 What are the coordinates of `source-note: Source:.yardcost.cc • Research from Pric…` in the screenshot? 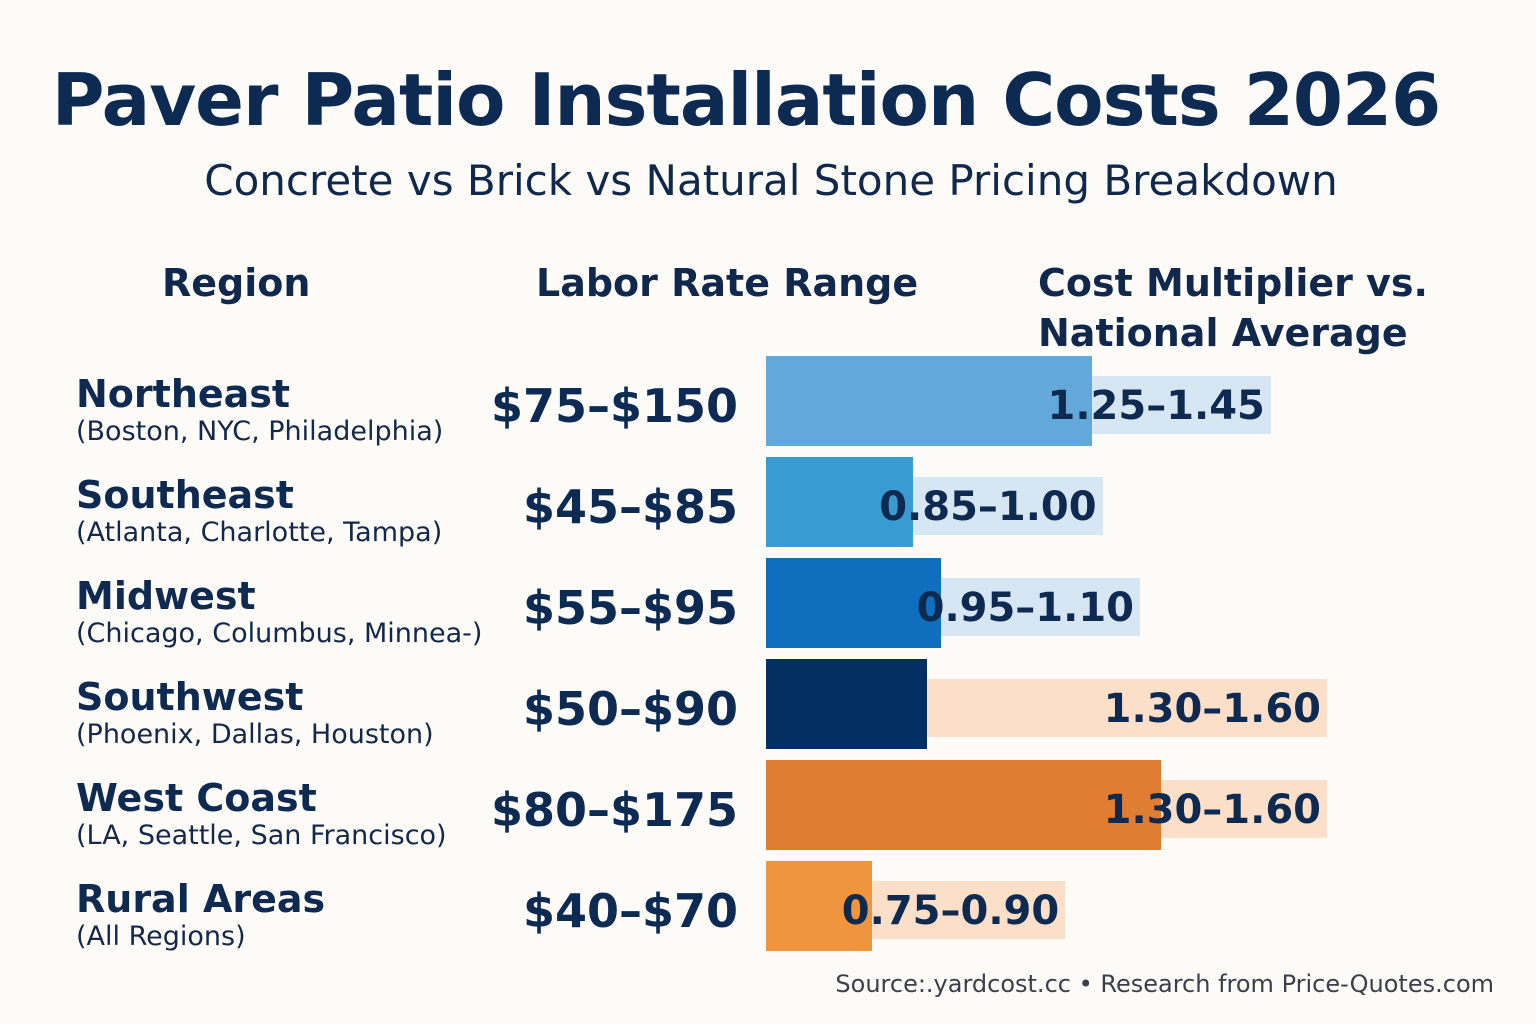 It's located at (1164, 984).